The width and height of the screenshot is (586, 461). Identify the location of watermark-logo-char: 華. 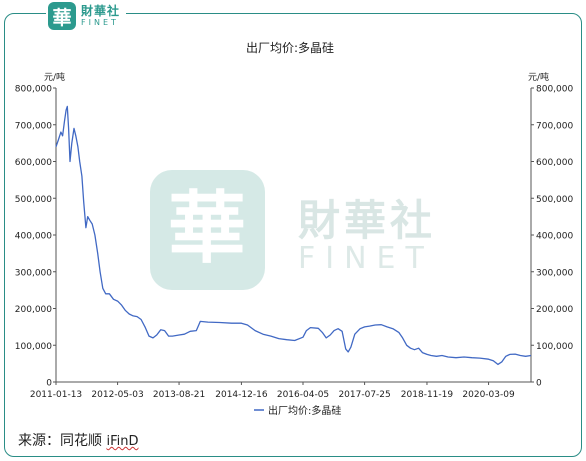
(207, 229).